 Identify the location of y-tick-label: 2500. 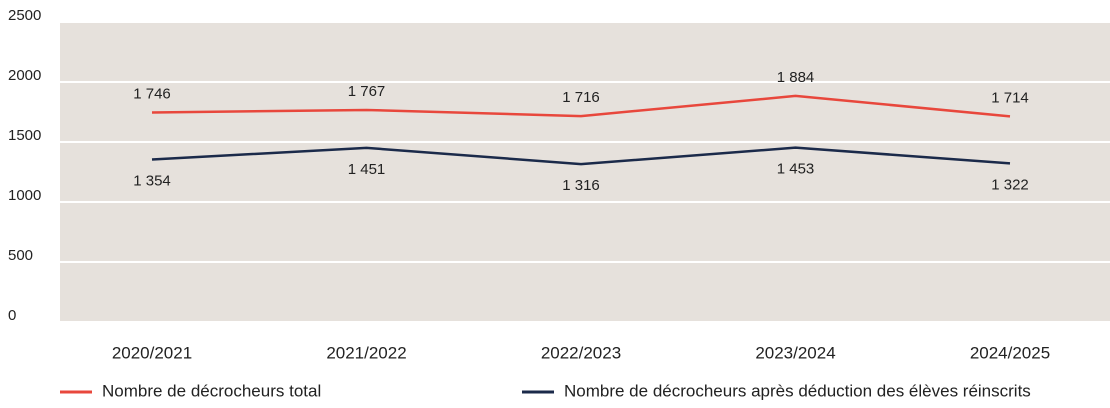
(24, 15).